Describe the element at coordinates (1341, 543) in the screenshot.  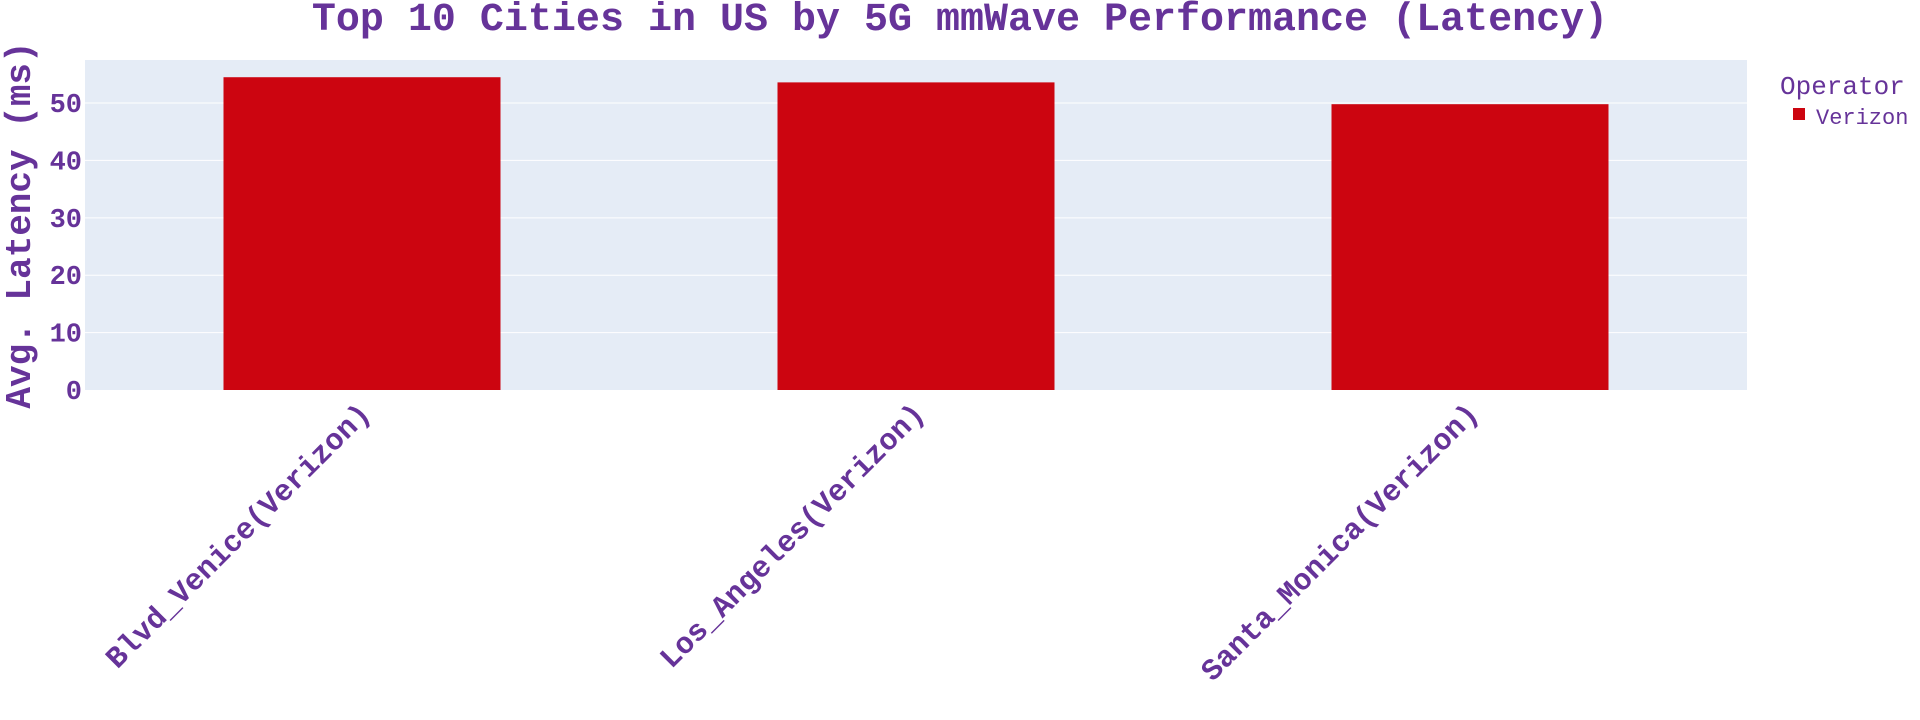
I see `x-tick-label: Santa_Monica(Verizon)` at that location.